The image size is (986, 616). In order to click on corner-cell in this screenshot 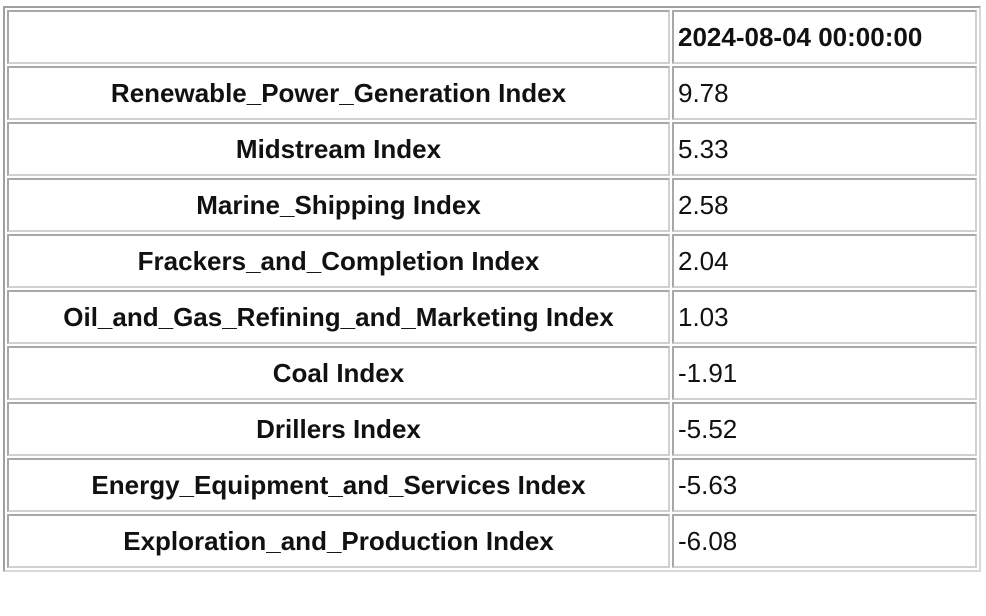, I will do `click(338, 37)`.